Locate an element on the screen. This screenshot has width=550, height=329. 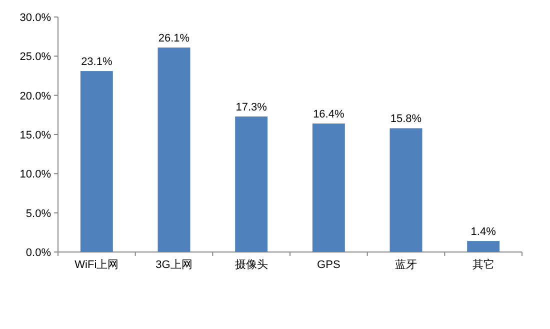
y-tick-label: 25.0% is located at coordinates (36, 57).